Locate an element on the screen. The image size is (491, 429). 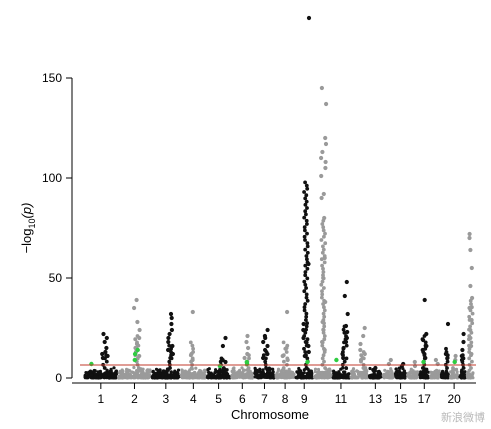
x-tick-label: 3 is located at coordinates (165, 399).